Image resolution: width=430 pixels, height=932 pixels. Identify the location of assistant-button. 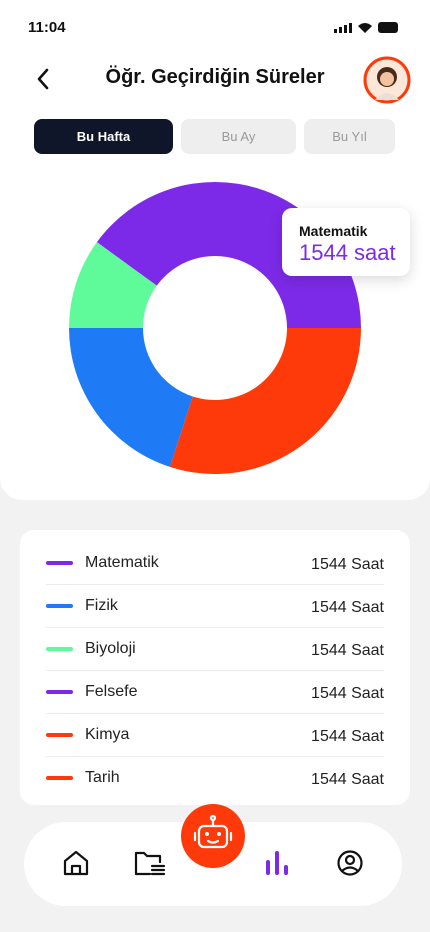
(213, 836).